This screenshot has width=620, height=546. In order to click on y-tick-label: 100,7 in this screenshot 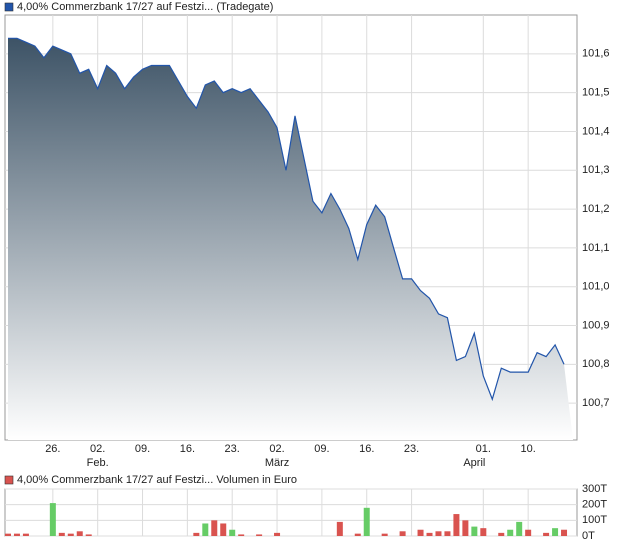, I will do `click(596, 403)`.